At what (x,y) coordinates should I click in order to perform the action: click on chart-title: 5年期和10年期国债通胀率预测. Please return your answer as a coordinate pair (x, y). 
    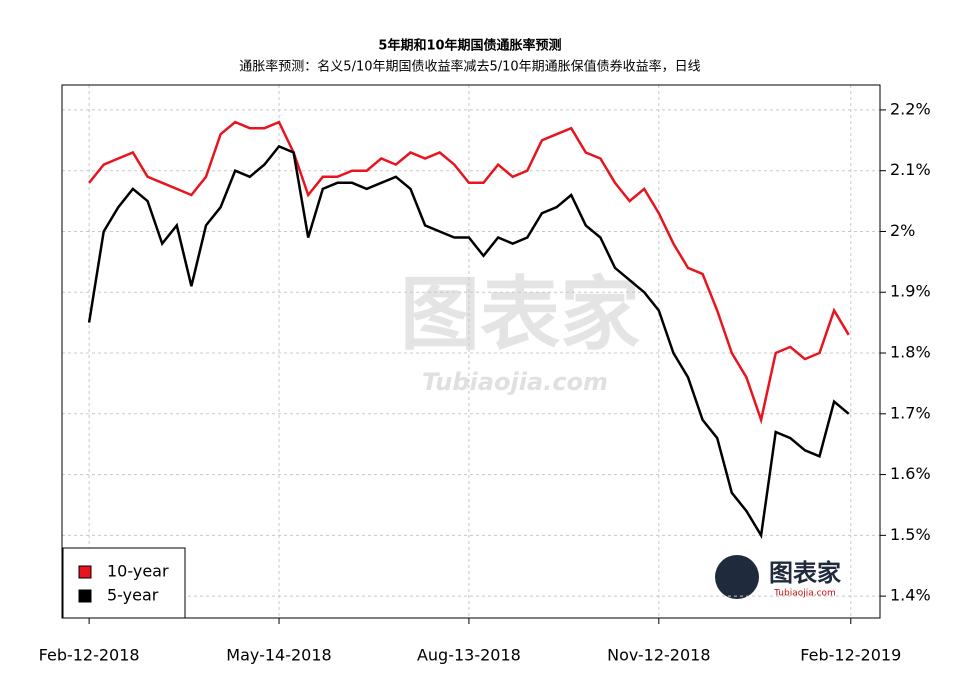
    Looking at the image, I should click on (469, 46).